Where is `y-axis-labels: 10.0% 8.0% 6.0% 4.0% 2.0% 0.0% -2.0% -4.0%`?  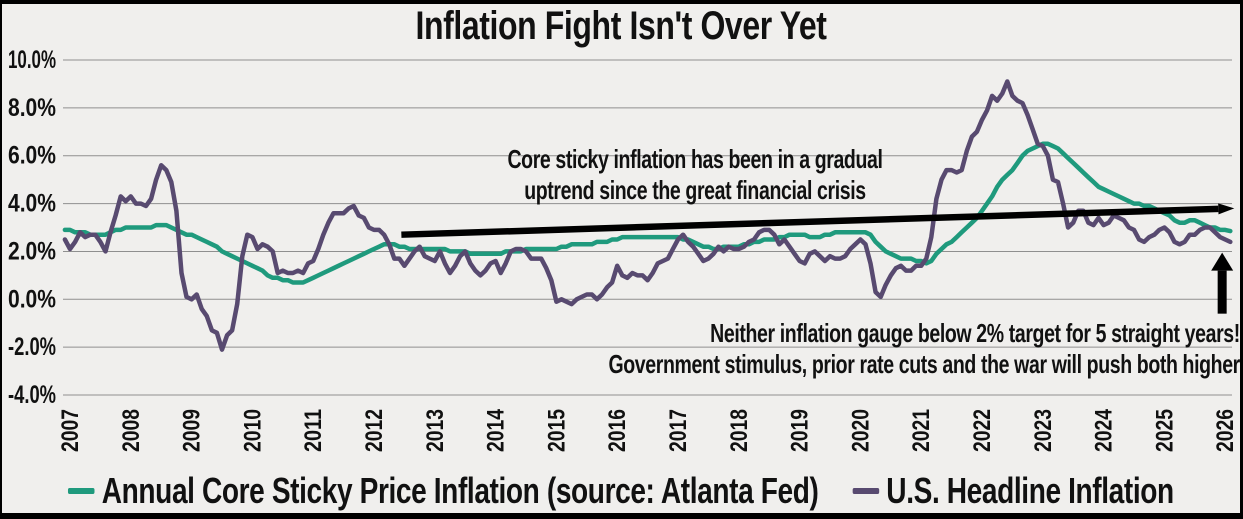 y-axis-labels: 10.0% 8.0% 6.0% 4.0% 2.0% 0.0% -2.0% -4.0% is located at coordinates (32, 227).